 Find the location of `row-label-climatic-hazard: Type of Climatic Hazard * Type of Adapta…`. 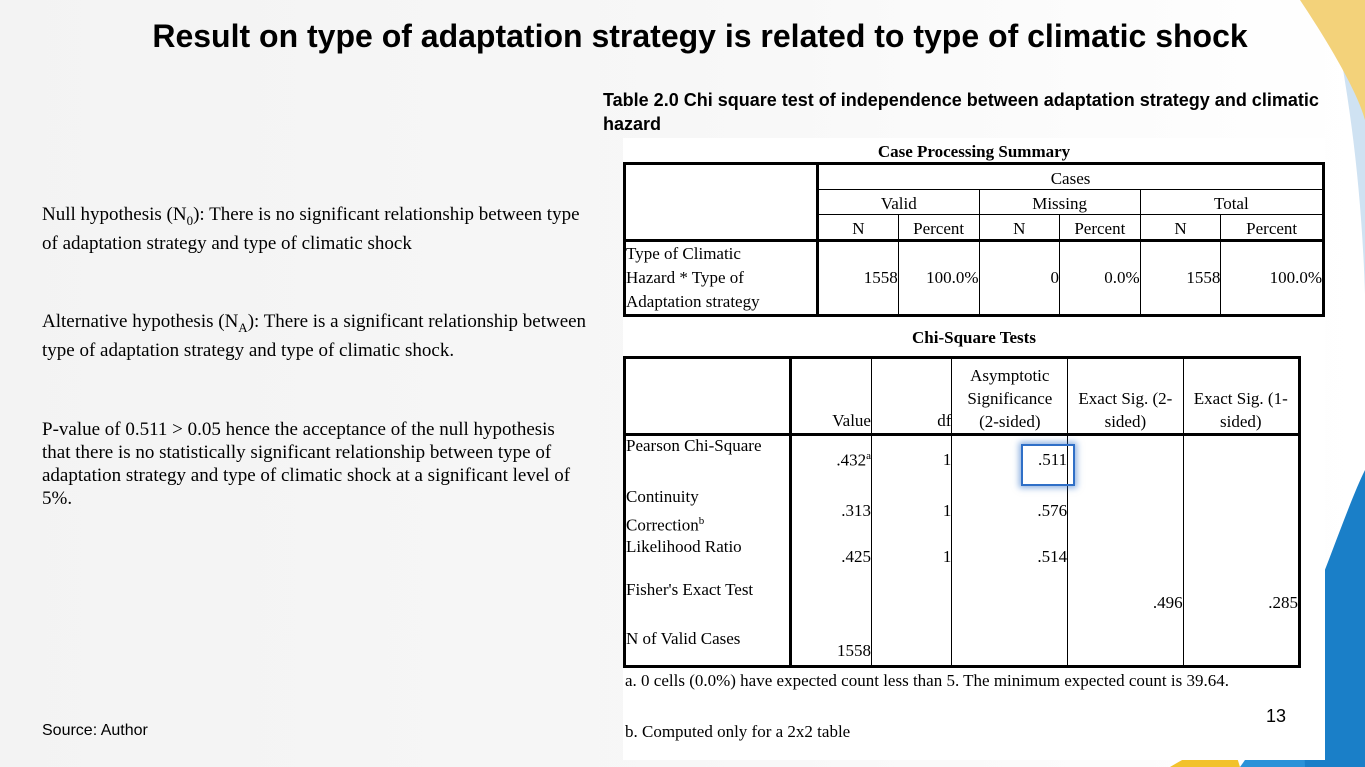

row-label-climatic-hazard: Type of Climatic Hazard * Type of Adapta… is located at coordinates (722, 278).